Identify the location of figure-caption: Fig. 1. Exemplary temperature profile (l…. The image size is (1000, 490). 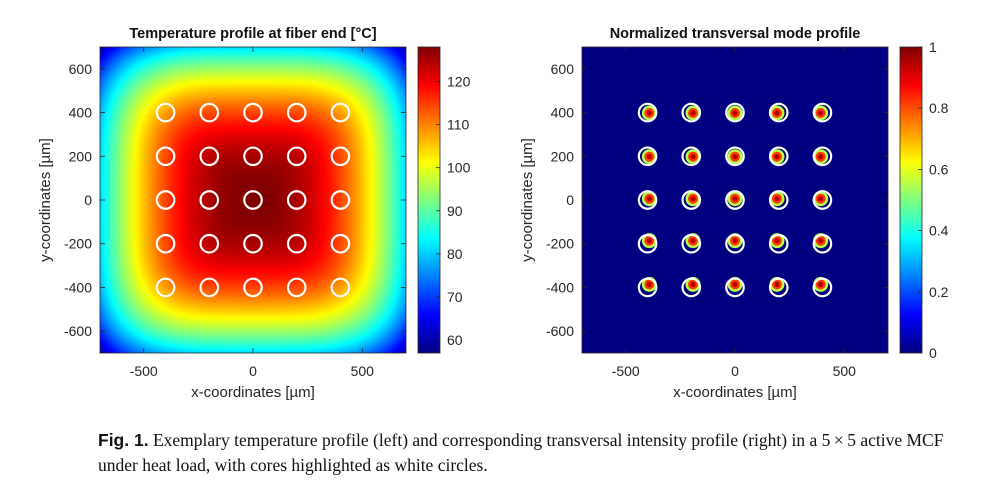
(528, 453).